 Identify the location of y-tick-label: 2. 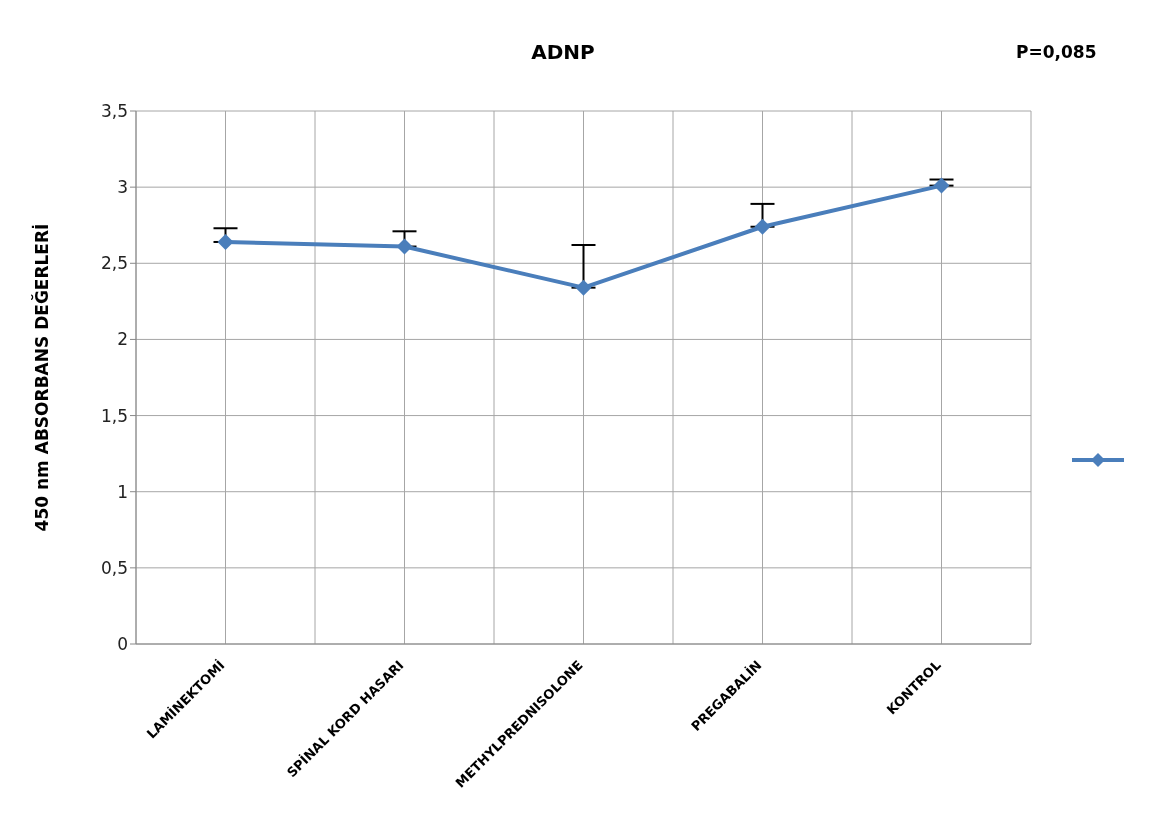
(122, 339).